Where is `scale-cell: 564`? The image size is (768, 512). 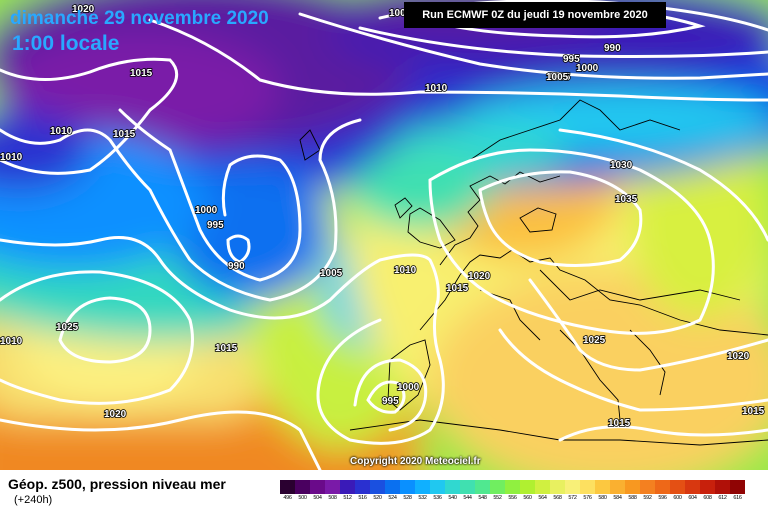 scale-cell: 564 is located at coordinates (542, 490).